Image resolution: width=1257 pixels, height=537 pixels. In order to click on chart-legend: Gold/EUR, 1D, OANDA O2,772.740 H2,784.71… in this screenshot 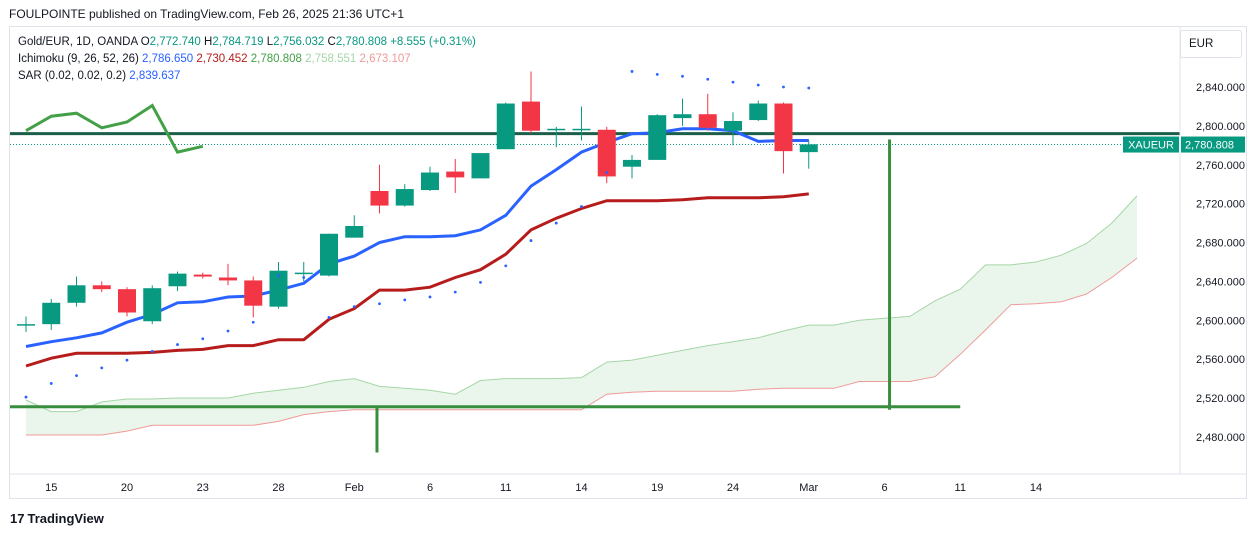, I will do `click(247, 59)`.